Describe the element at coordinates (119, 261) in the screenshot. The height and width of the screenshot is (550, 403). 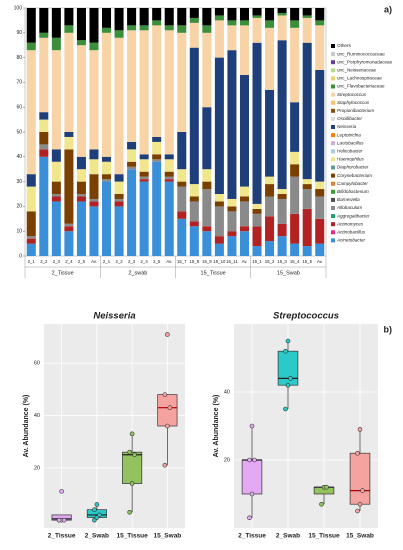
I see `x-tick-label: 2_2` at that location.